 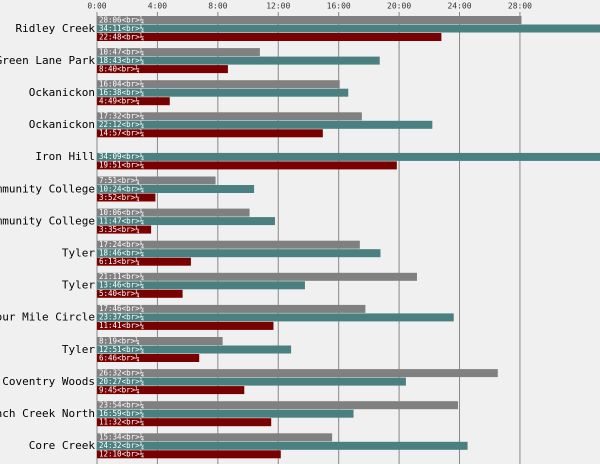 I want to click on x-tick-label: 12:00, so click(x=278, y=6).